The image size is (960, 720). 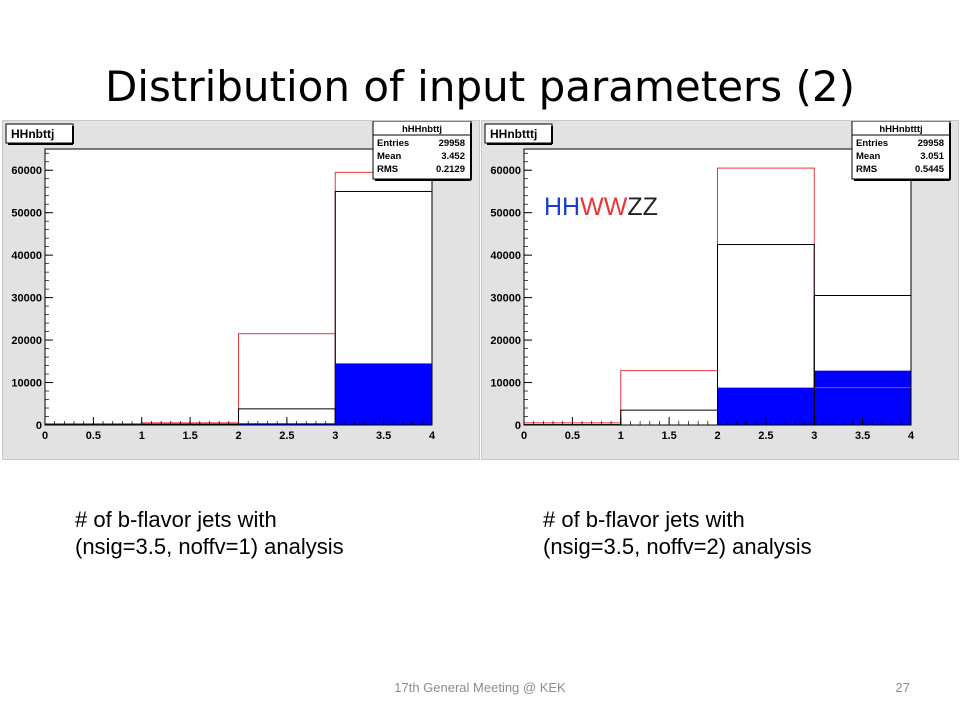 What do you see at coordinates (644, 519) in the screenshot?
I see `caption-right-line1: # of b-flavor jets with` at bounding box center [644, 519].